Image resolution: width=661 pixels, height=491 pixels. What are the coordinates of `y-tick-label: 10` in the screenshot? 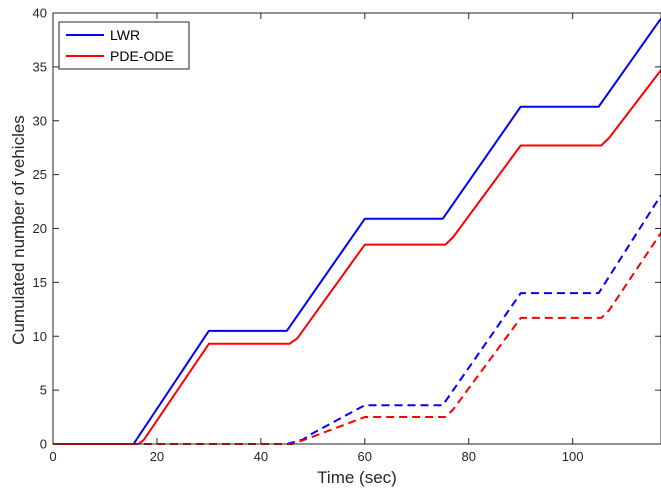 It's located at (40, 336).